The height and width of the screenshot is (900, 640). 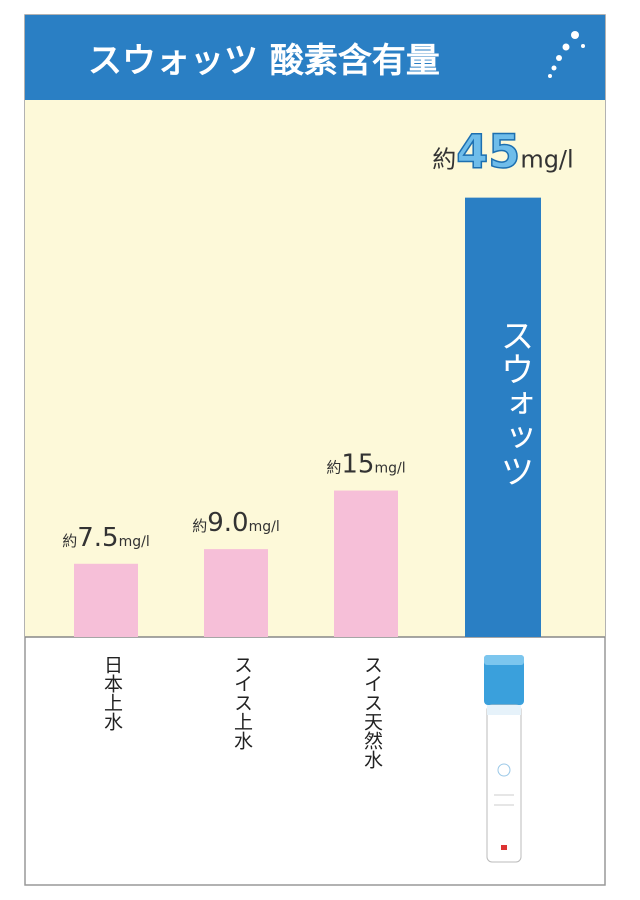 I want to click on bottle, so click(x=504, y=759).